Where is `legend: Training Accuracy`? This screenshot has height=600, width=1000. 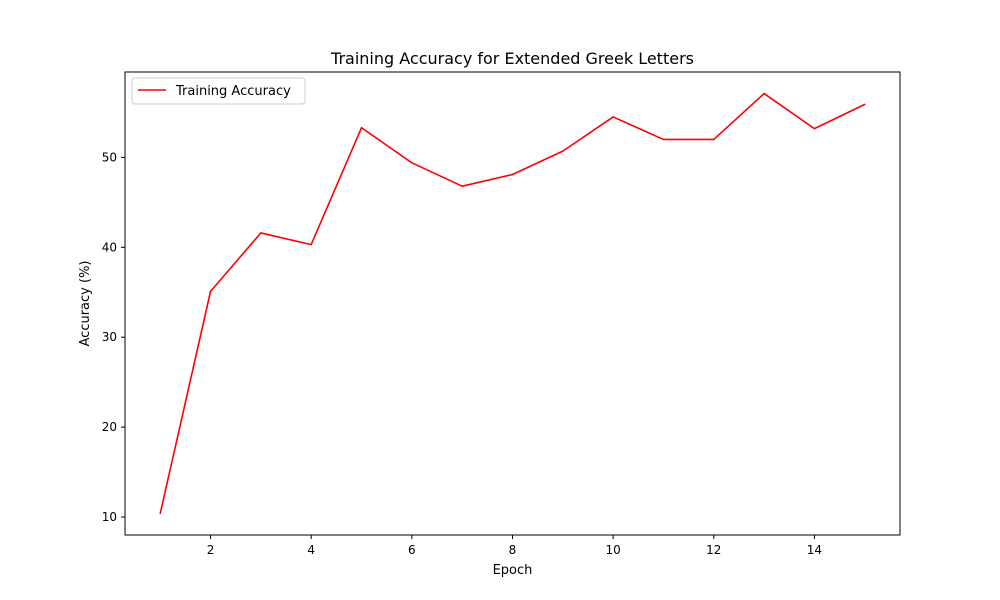
legend: Training Accuracy is located at coordinates (218, 91).